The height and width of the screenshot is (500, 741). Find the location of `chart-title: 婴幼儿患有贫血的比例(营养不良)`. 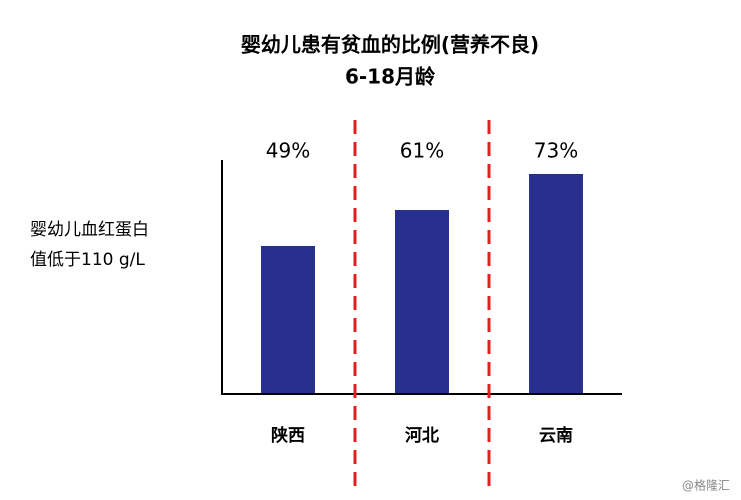

chart-title: 婴幼儿患有贫血的比例(营养不良) is located at coordinates (390, 45).